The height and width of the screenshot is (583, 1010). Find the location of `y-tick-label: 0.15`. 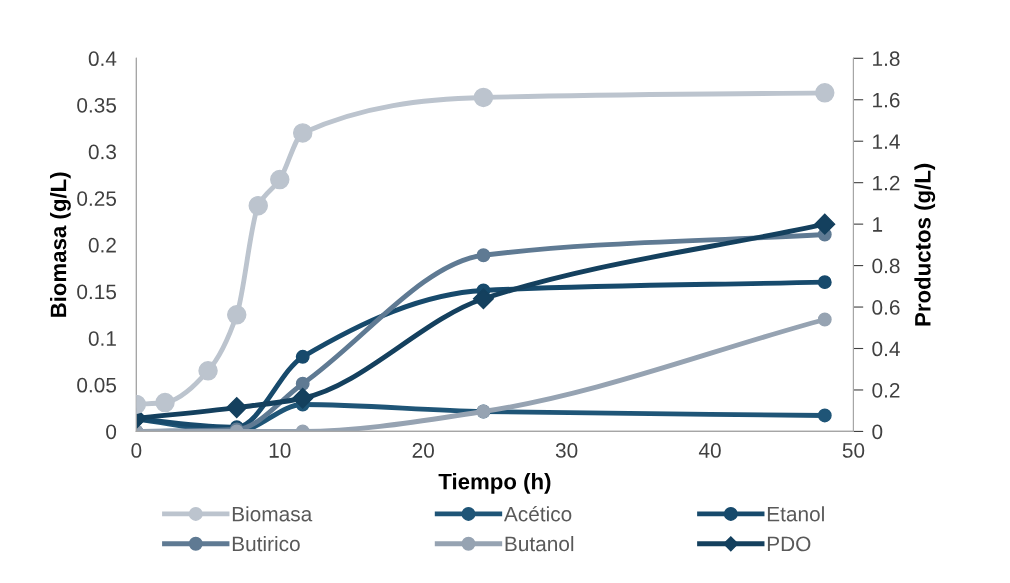

y-tick-label: 0.15 is located at coordinates (97, 292).